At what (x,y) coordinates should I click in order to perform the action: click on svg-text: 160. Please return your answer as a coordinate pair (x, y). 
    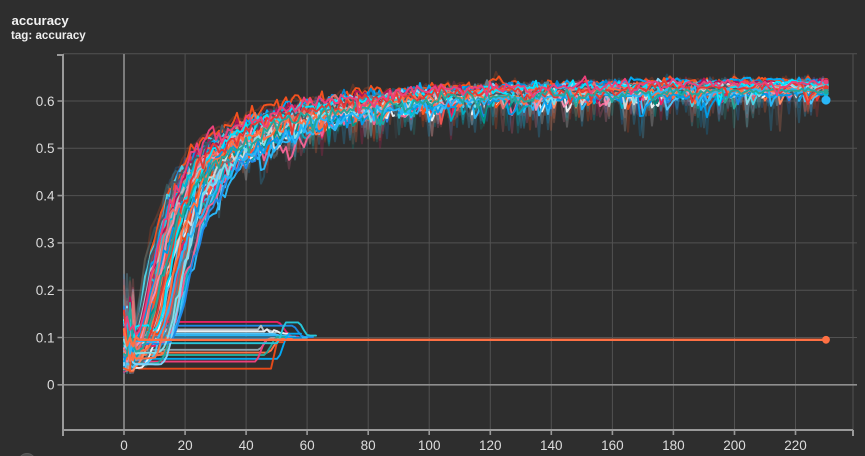
    Looking at the image, I should click on (612, 445).